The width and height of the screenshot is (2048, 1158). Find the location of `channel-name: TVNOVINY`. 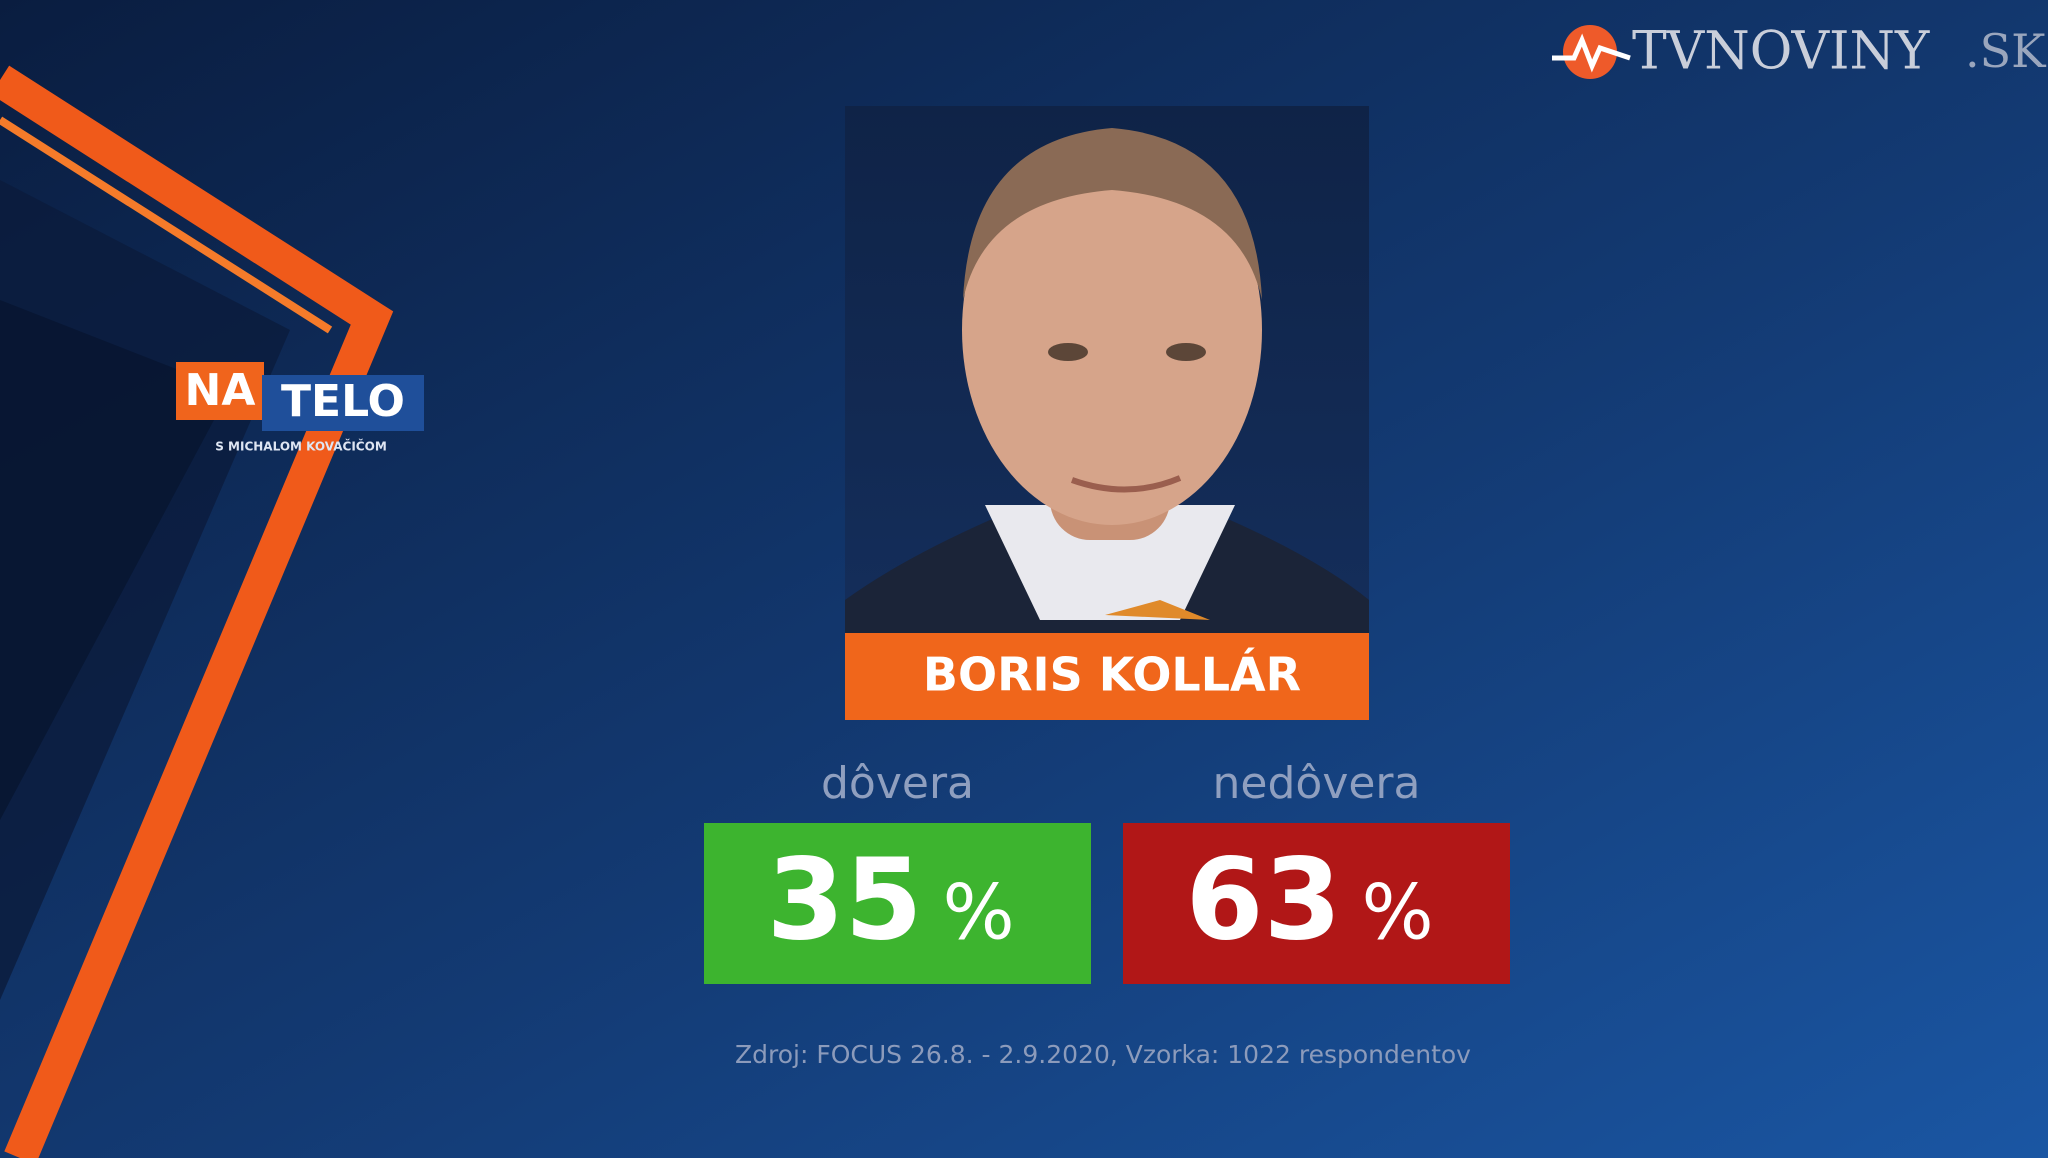

channel-name: TVNOVINY is located at coordinates (1781, 52).